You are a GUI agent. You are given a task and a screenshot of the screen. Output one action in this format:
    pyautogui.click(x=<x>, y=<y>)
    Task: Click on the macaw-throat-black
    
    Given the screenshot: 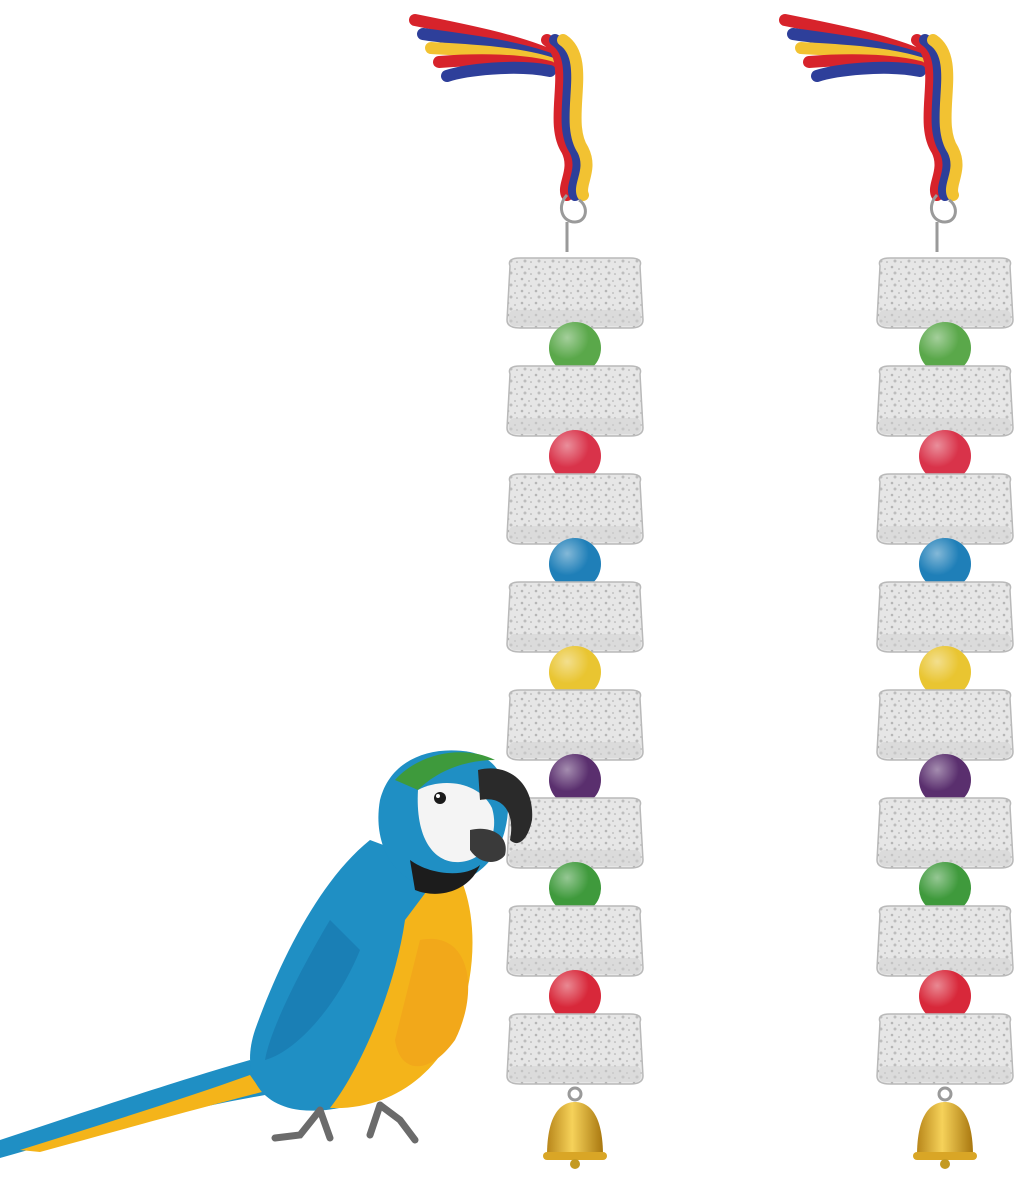 What is the action you would take?
    pyautogui.click(x=445, y=877)
    